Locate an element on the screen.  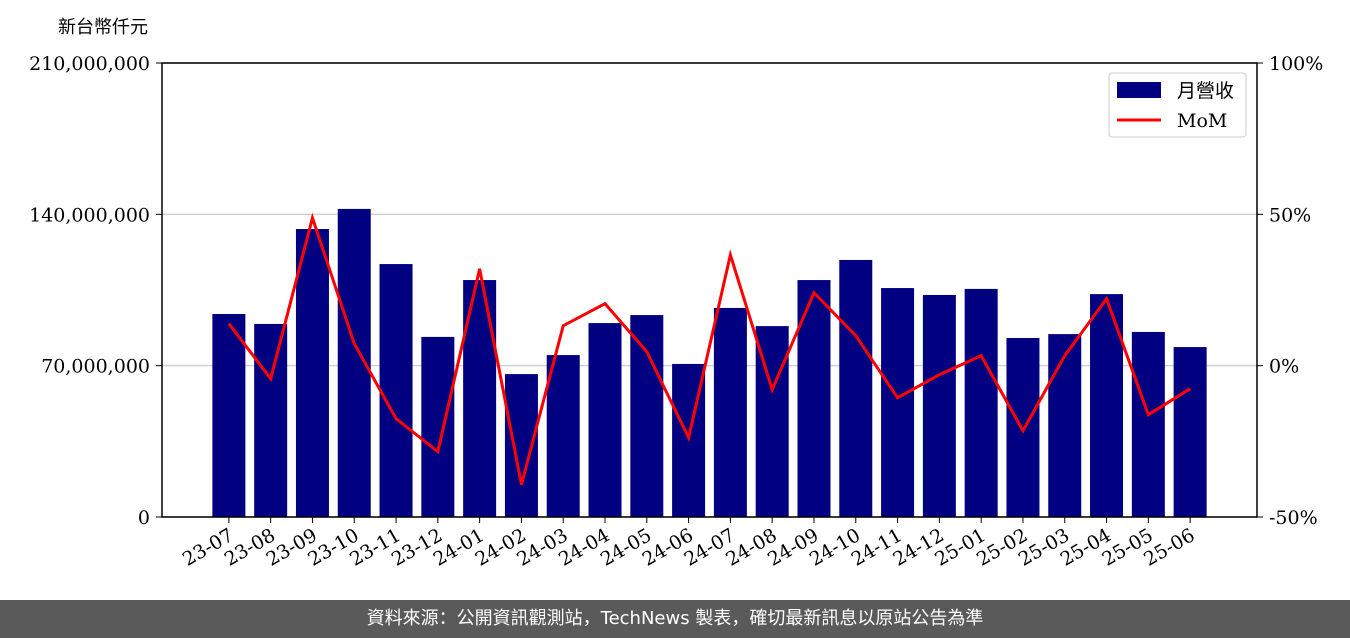
y-tick-label: 210,000,000 is located at coordinates (89, 64).